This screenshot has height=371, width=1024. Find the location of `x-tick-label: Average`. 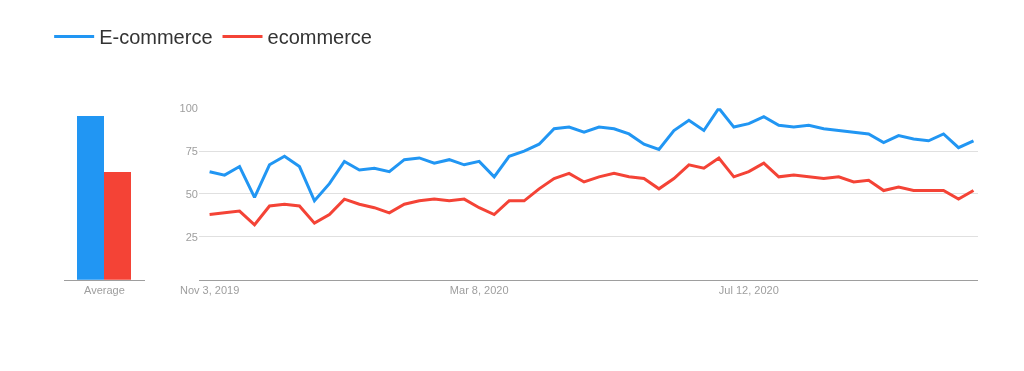

x-tick-label: Average is located at coordinates (104, 289).